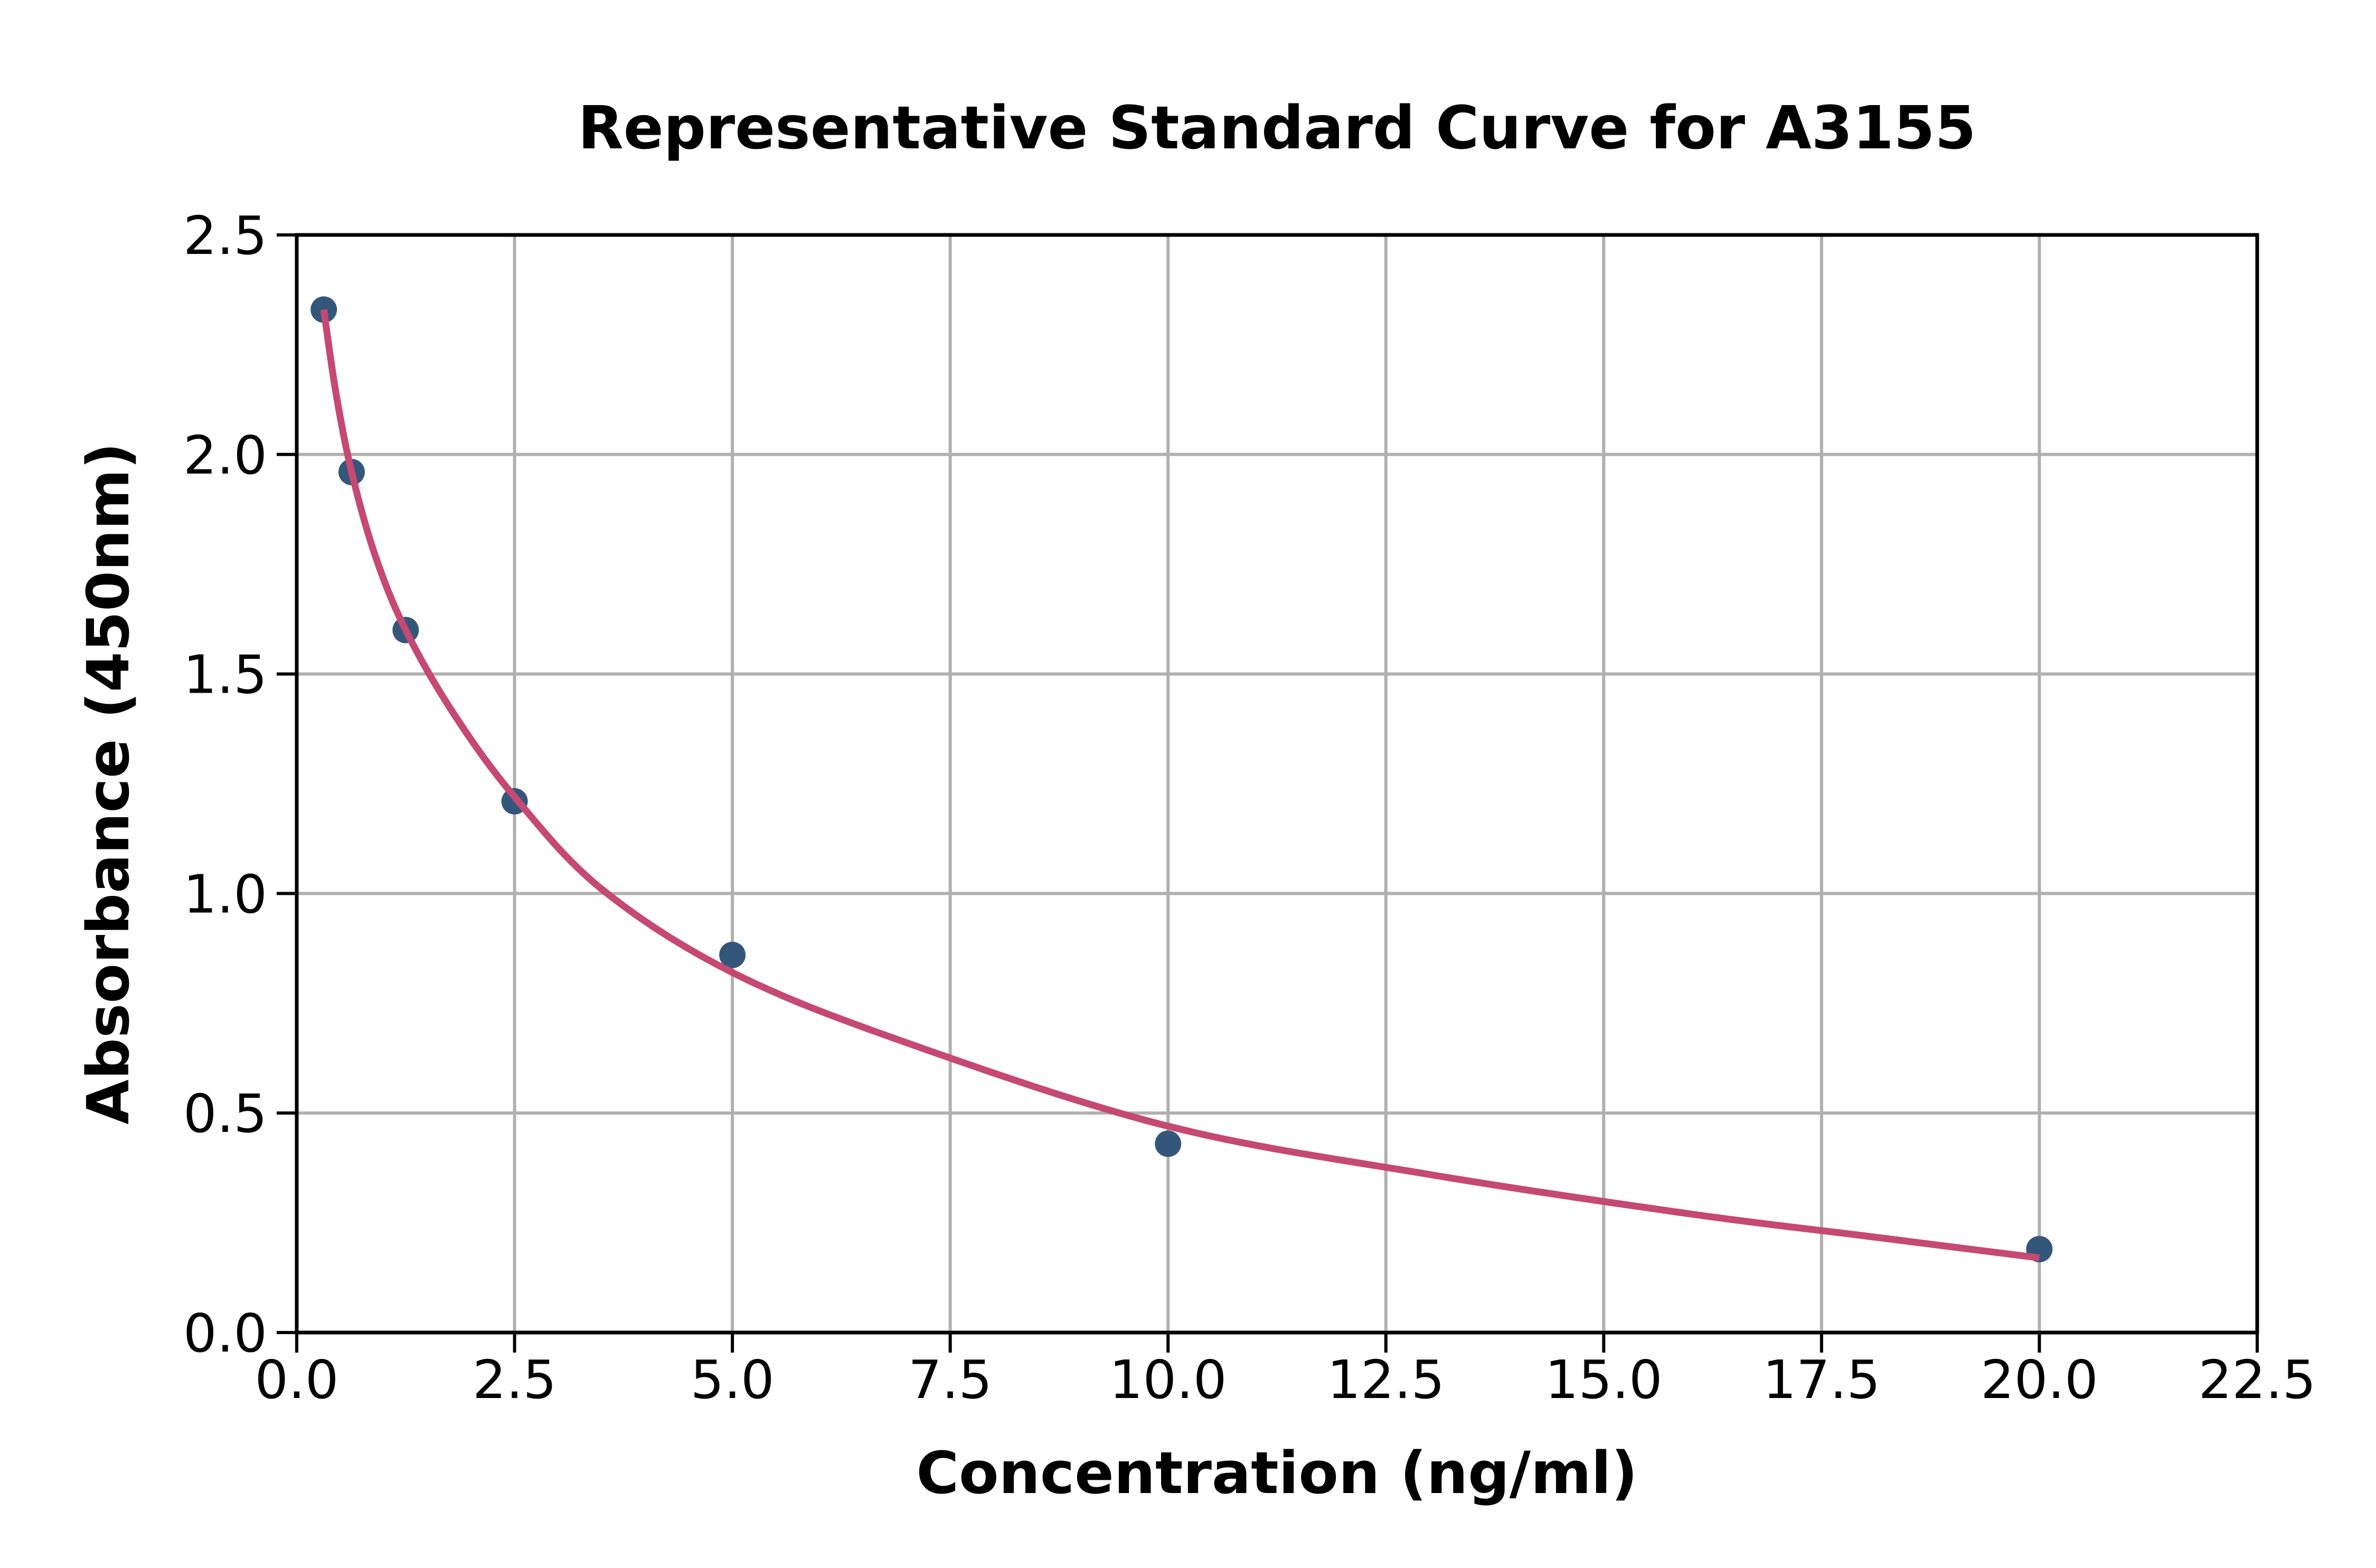 Image resolution: width=2376 pixels, height=1568 pixels. I want to click on y-tick-label: 2.0, so click(225, 455).